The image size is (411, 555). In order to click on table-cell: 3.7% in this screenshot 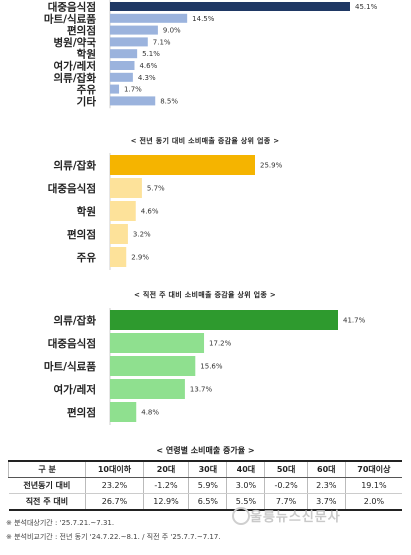, I will do `click(326, 501)`.